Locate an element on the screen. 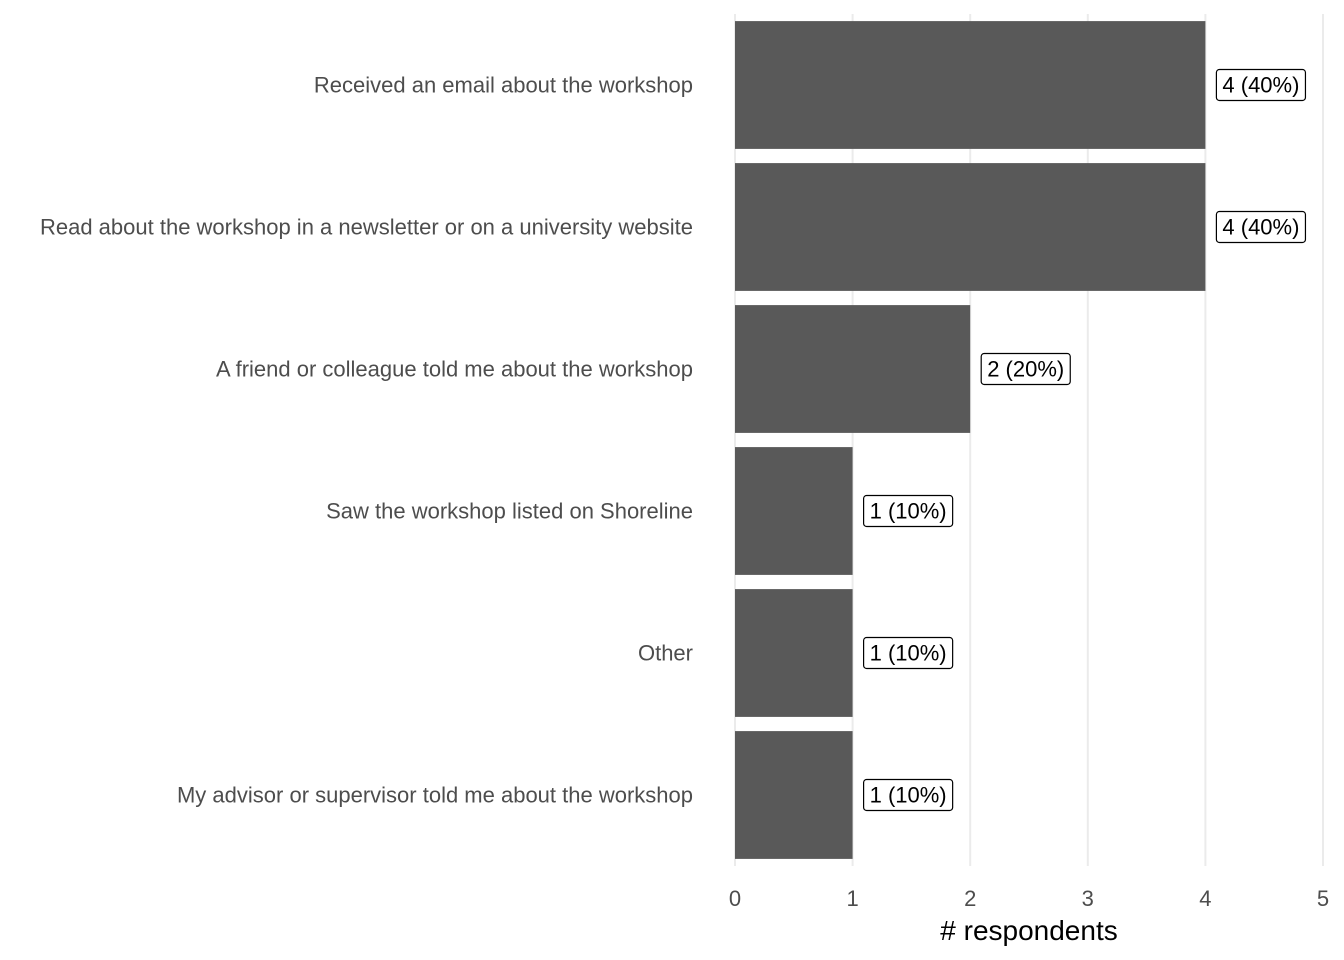 The width and height of the screenshot is (1344, 960). data-label-text-2: 2 (20%) is located at coordinates (1025, 369).